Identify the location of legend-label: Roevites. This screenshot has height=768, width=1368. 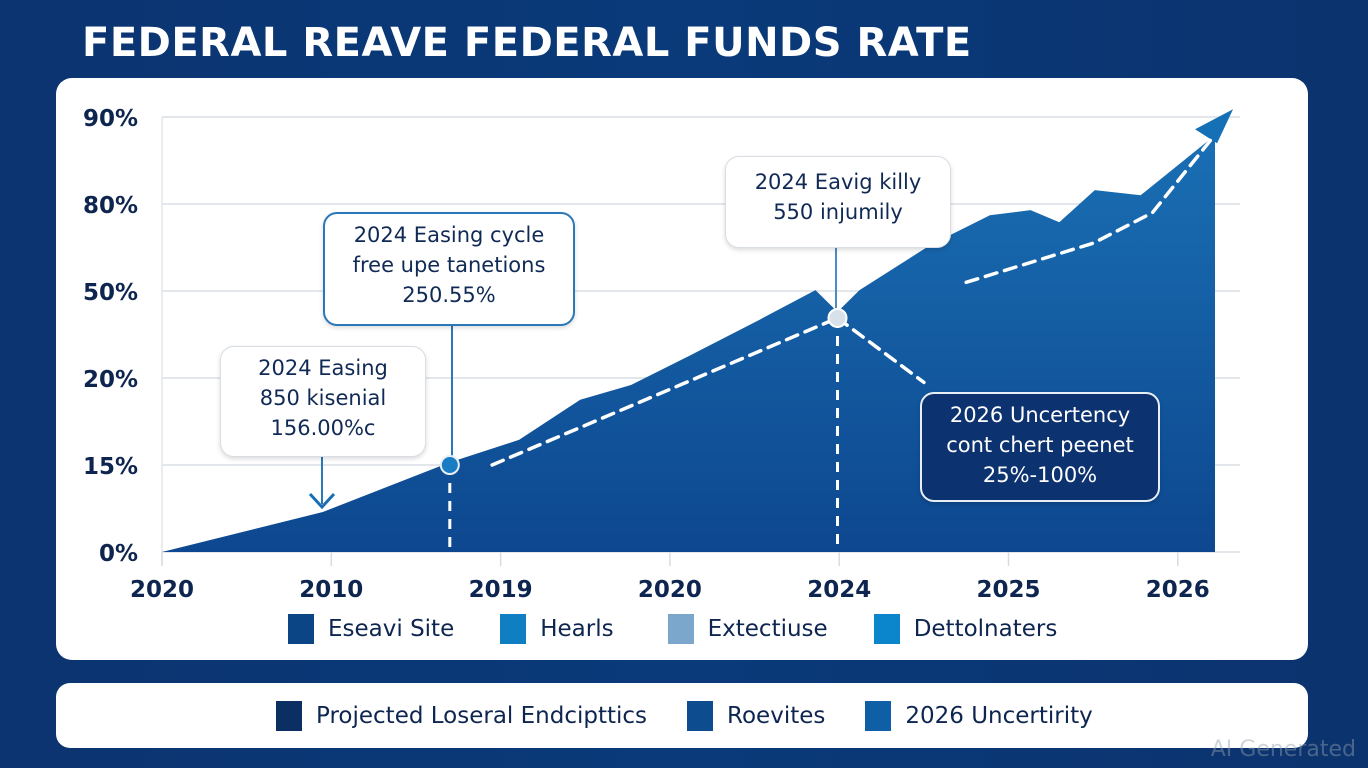
(776, 716).